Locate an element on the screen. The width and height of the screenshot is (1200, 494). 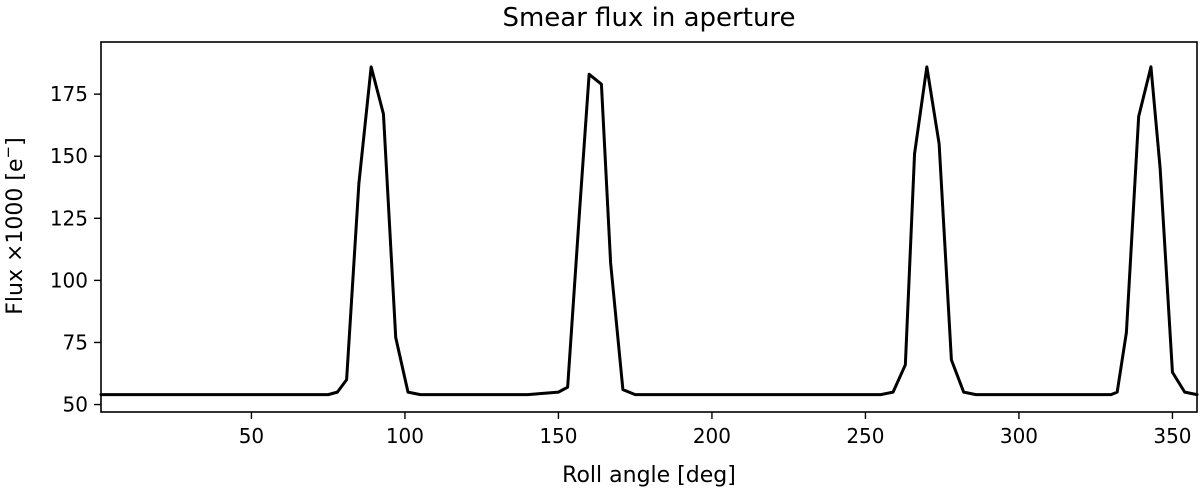
y-tick-label-75: 75 is located at coordinates (75, 342).